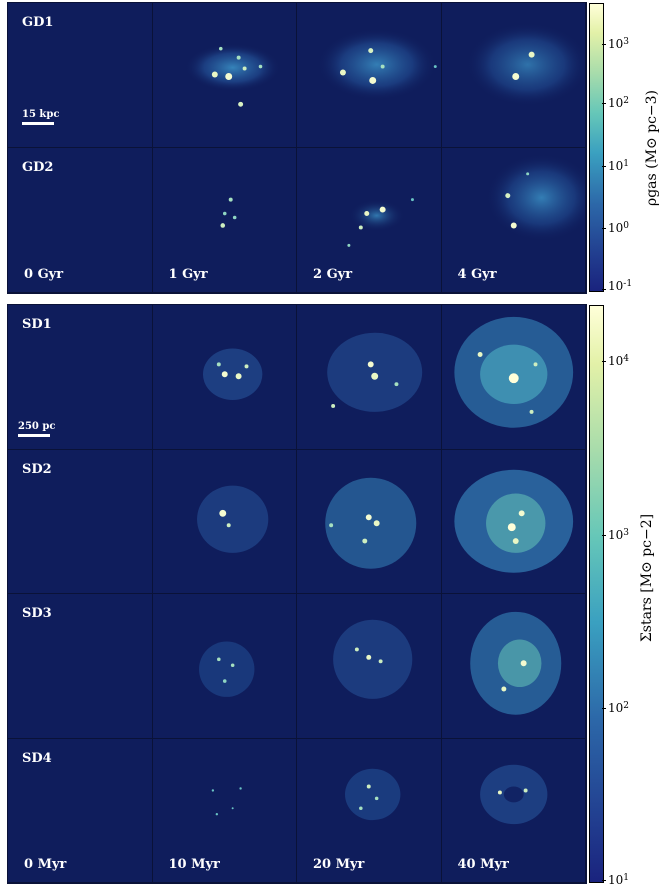  I want to click on gas-tick-3: 100, so click(619, 228).